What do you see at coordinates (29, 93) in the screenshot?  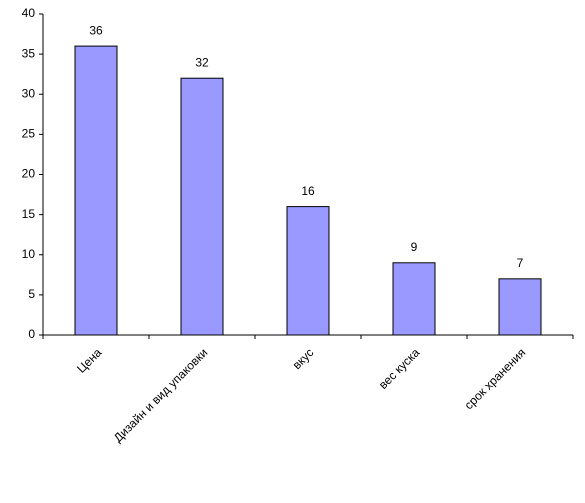 I see `y-tick-label: 30` at bounding box center [29, 93].